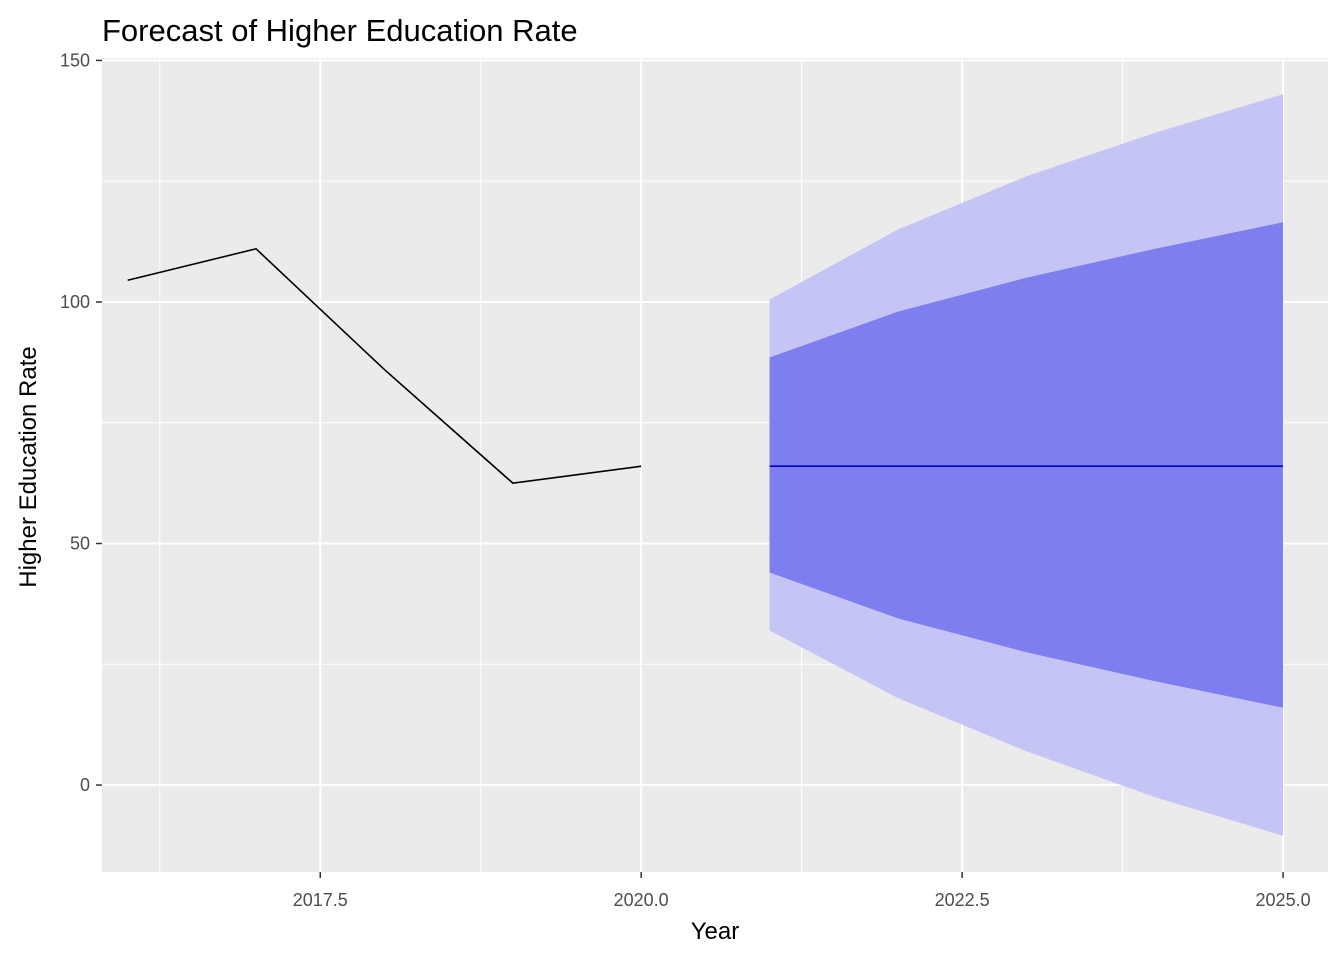 Image resolution: width=1344 pixels, height=960 pixels. What do you see at coordinates (641, 900) in the screenshot?
I see `x-tick-label: 2020.0` at bounding box center [641, 900].